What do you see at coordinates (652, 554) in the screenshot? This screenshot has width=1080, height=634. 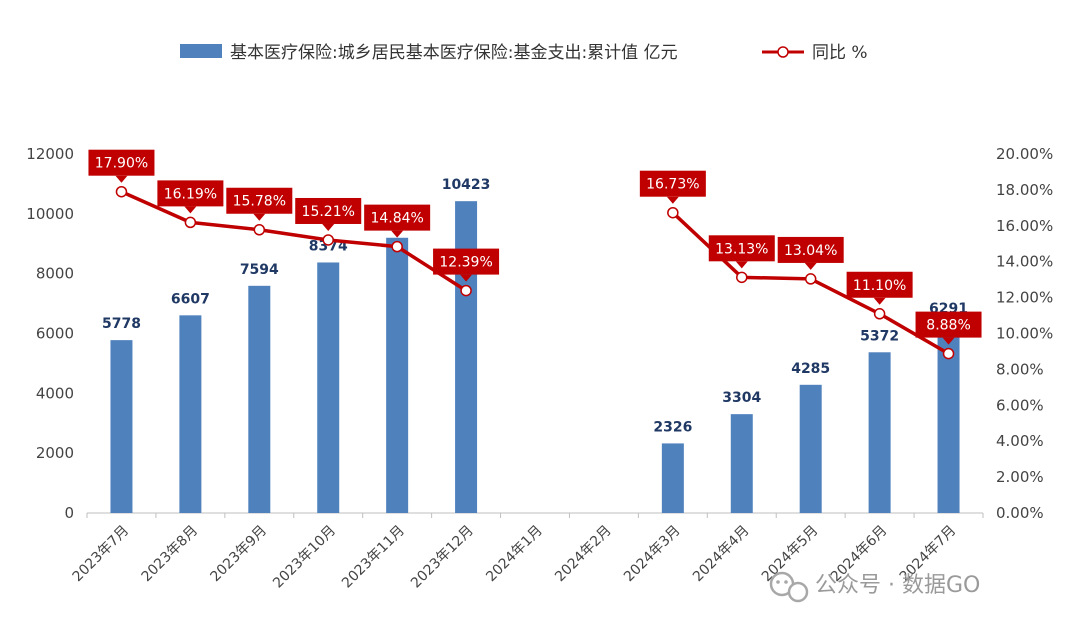 I see `x-tick-label: 2024年3月` at bounding box center [652, 554].